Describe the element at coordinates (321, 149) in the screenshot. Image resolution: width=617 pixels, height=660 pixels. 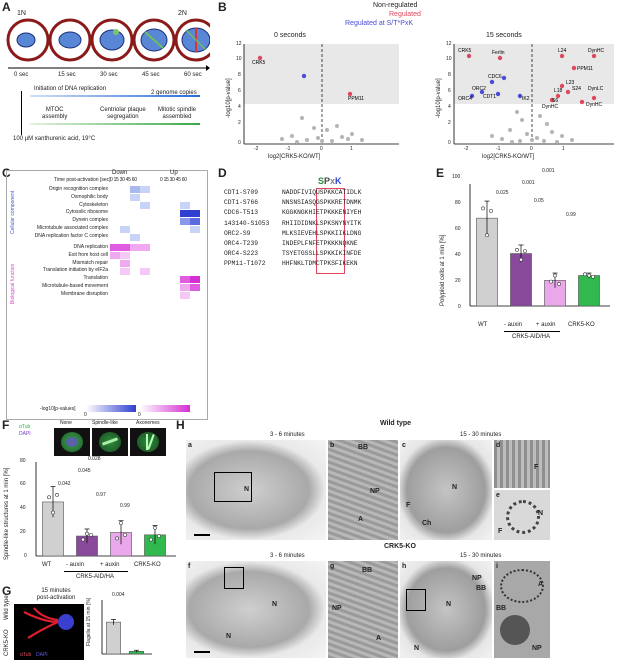
I see `b-left-xtick-0: 0` at that location.